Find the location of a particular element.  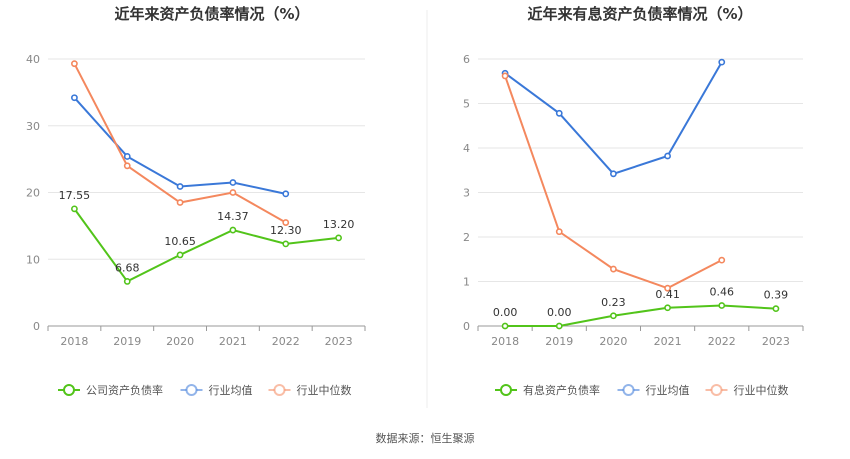

data-label: 0.41 is located at coordinates (667, 294).